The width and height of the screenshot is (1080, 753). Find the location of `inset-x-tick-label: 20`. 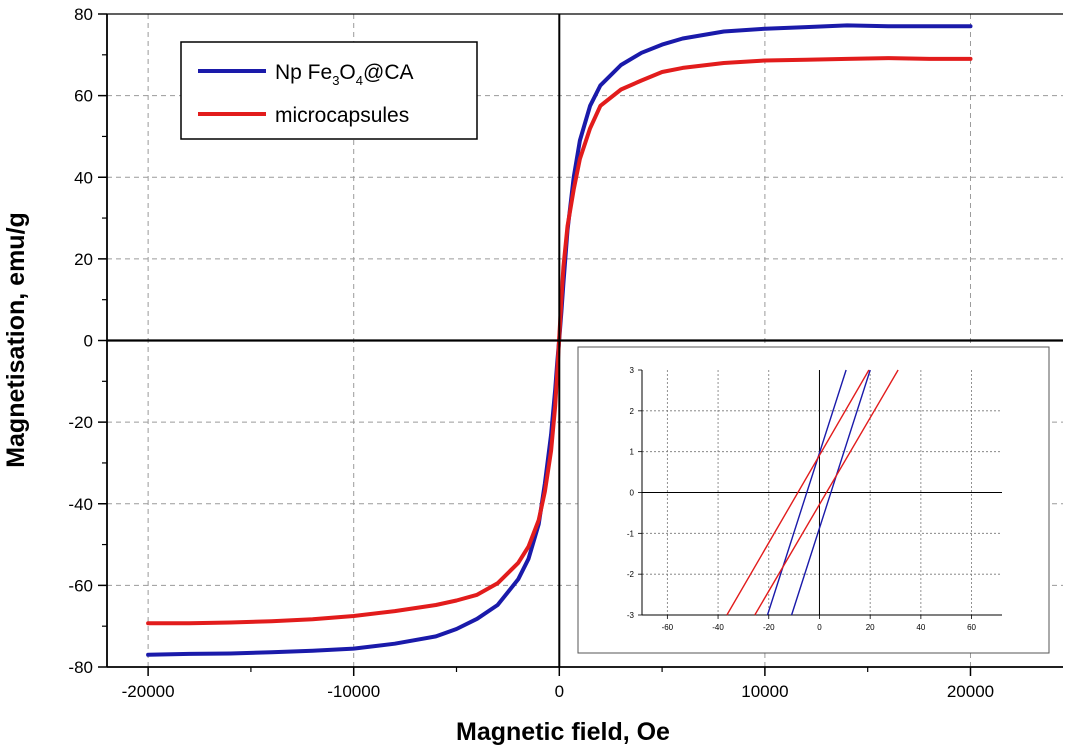

inset-x-tick-label: 20 is located at coordinates (870, 627).